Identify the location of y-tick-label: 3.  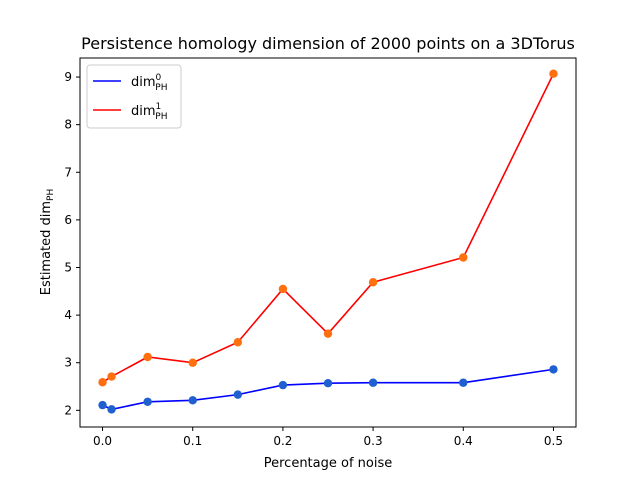
(68, 363).